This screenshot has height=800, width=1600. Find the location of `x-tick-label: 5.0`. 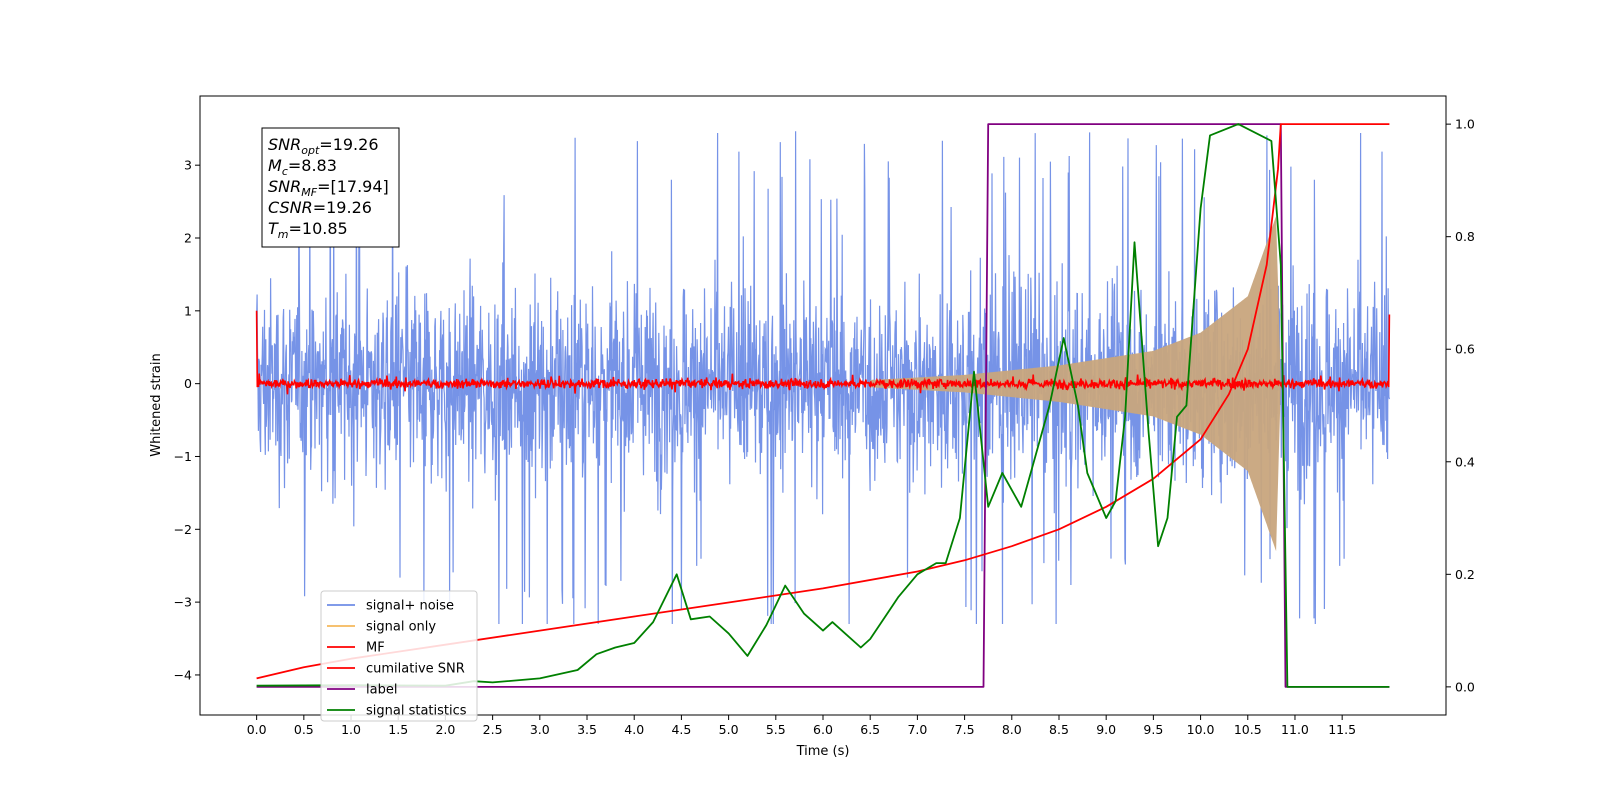

x-tick-label: 5.0 is located at coordinates (729, 729).